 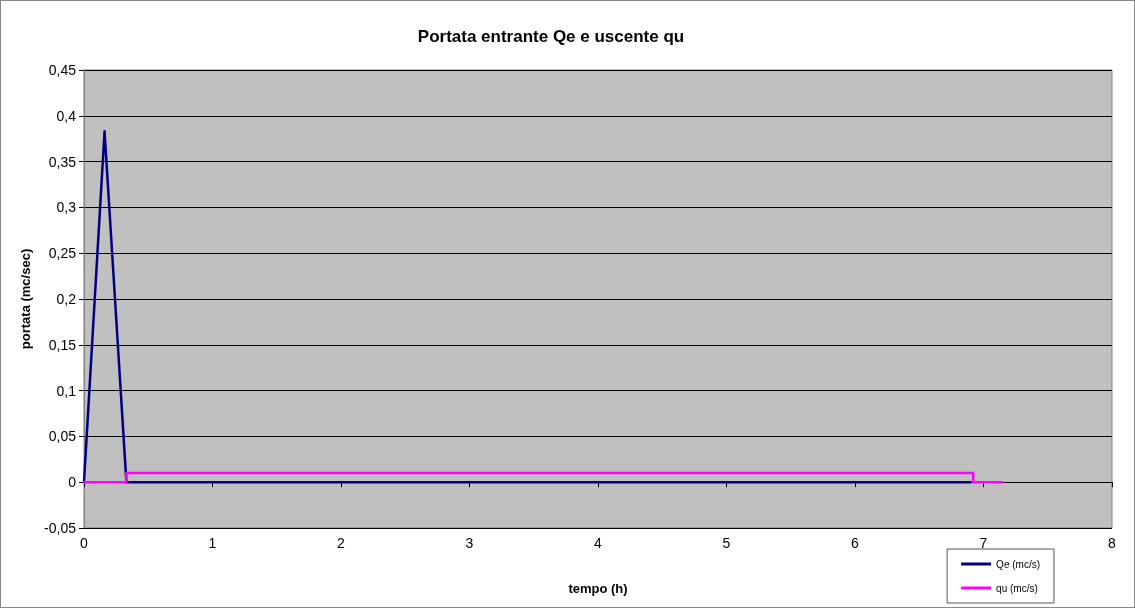 I want to click on y-tick-label: 0,35, so click(x=62, y=161).